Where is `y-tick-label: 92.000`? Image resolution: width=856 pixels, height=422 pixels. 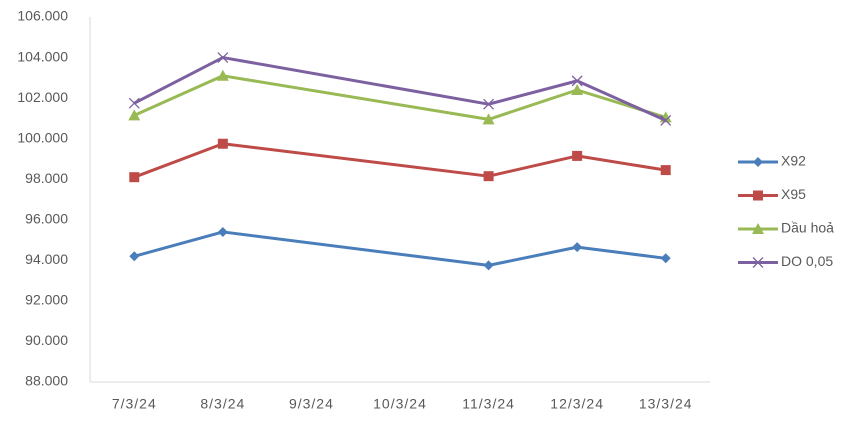 y-tick-label: 92.000 is located at coordinates (46, 300).